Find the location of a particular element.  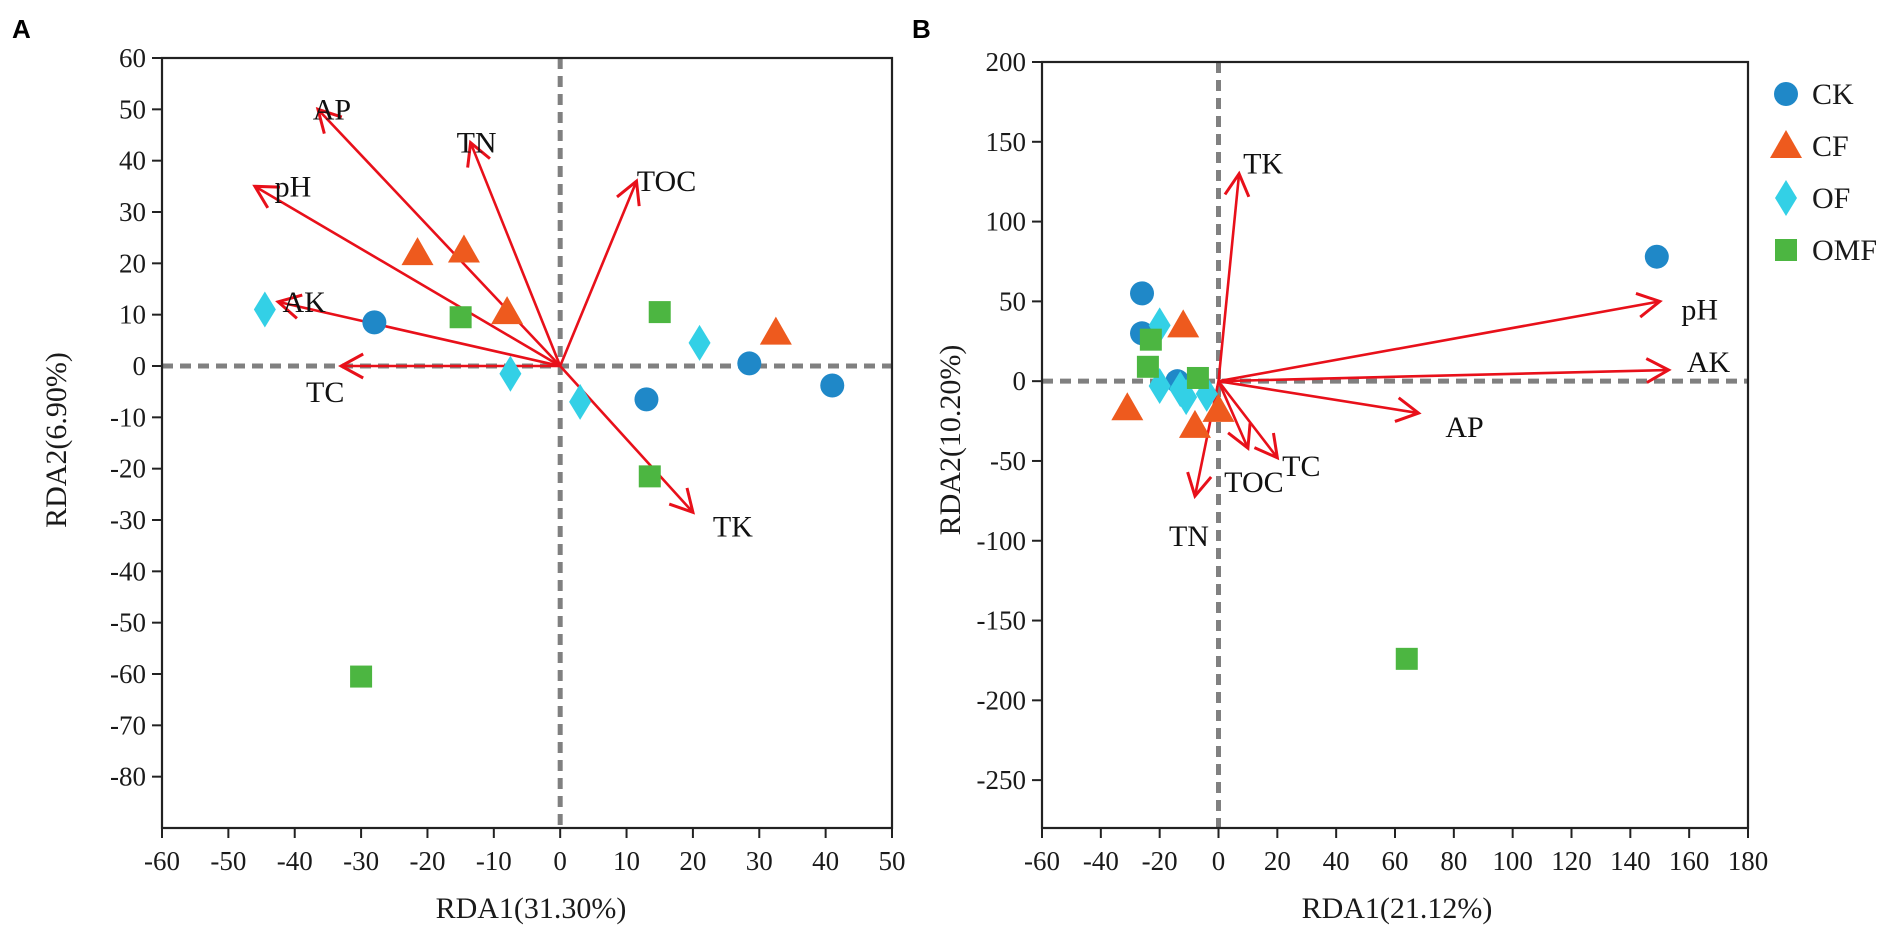

y-tick-label: 30 is located at coordinates (132, 212).